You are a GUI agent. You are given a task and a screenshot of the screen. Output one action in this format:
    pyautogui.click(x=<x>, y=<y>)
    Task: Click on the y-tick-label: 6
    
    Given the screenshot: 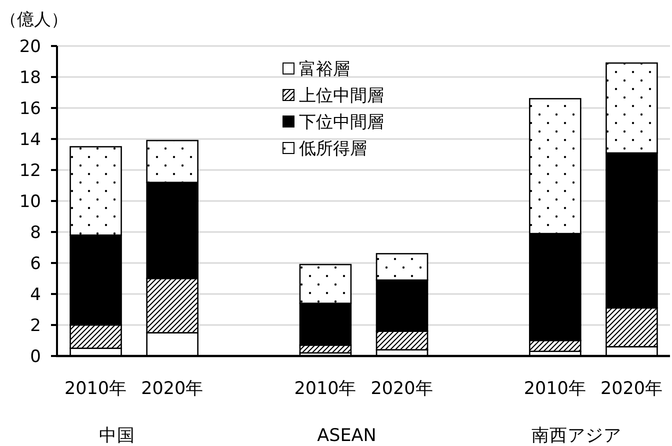 What is the action you would take?
    pyautogui.click(x=35, y=264)
    